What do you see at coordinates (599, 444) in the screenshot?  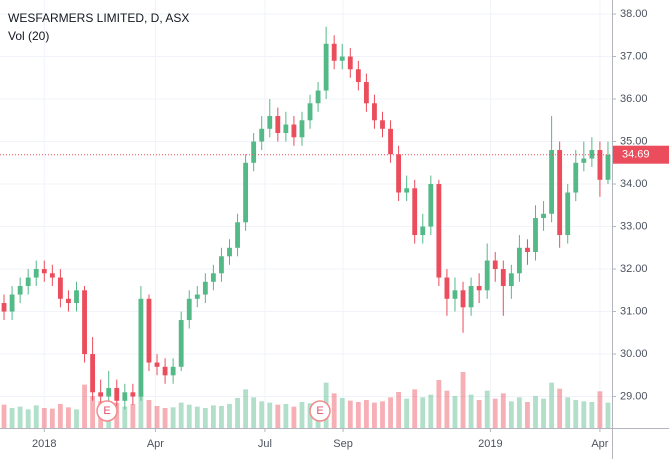 I see `x-tick-label: Apr` at bounding box center [599, 444].